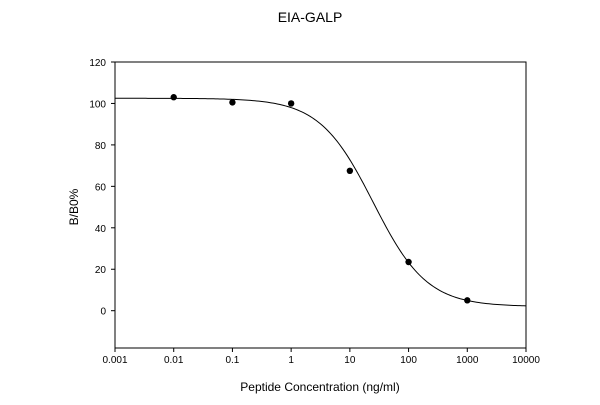  What do you see at coordinates (103, 312) in the screenshot?
I see `y-tick-label: 0` at bounding box center [103, 312].